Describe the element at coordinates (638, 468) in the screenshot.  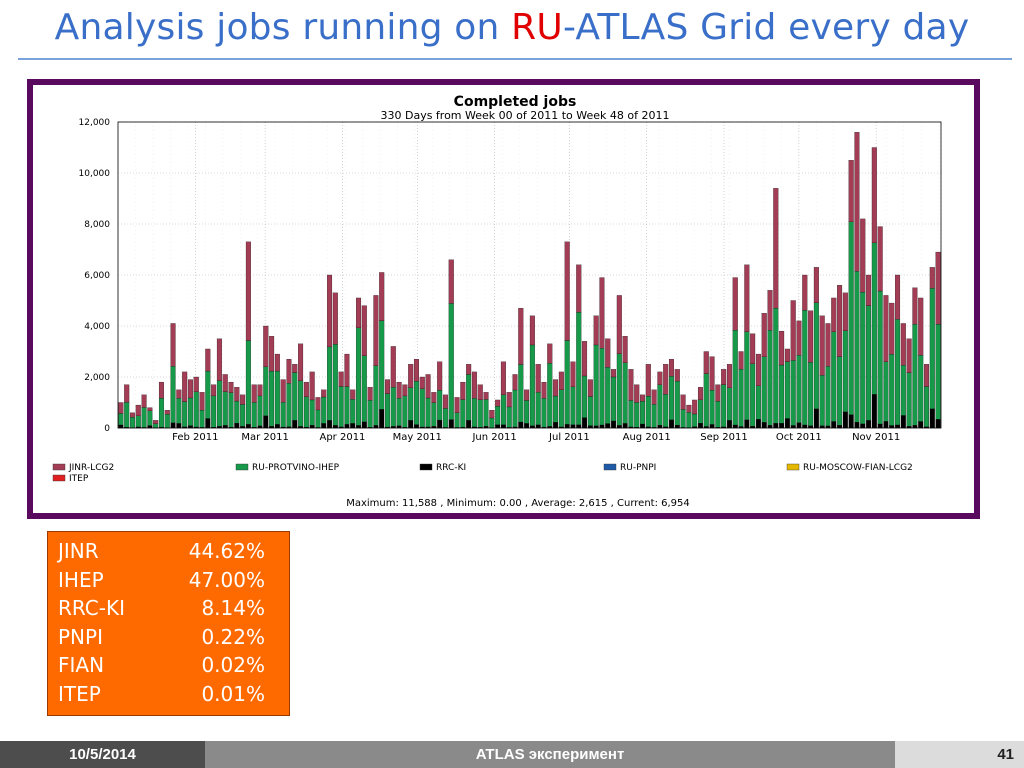
I see `legend-label: RU-PNPI` at that location.